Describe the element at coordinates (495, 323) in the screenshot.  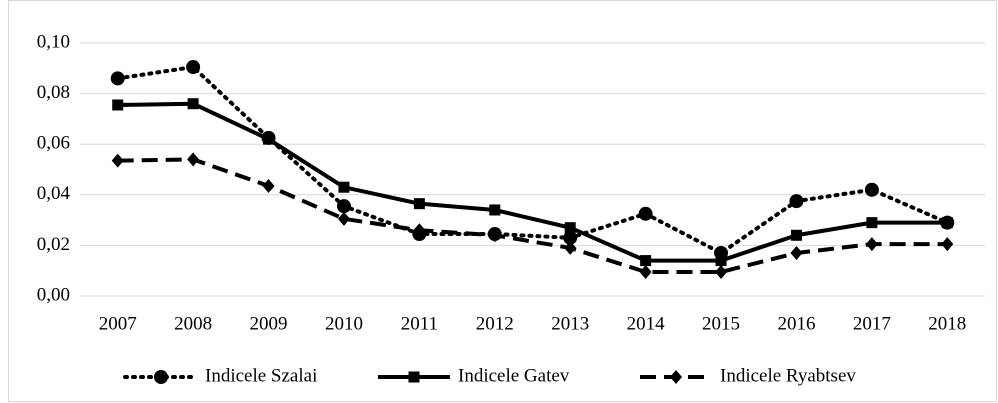
I see `x-tick-label: 2012` at that location.